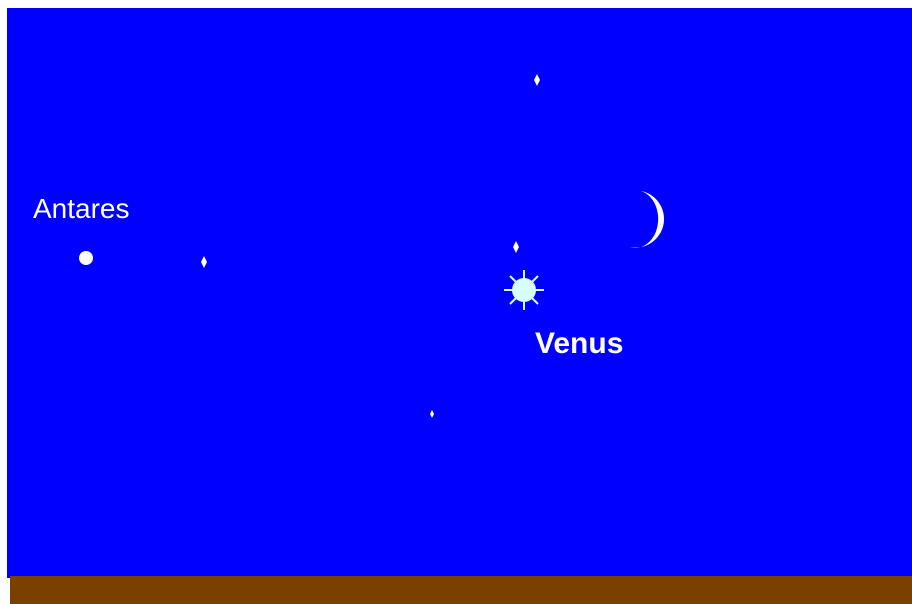 The width and height of the screenshot is (912, 604). What do you see at coordinates (81, 208) in the screenshot?
I see `antares-label: Antares` at bounding box center [81, 208].